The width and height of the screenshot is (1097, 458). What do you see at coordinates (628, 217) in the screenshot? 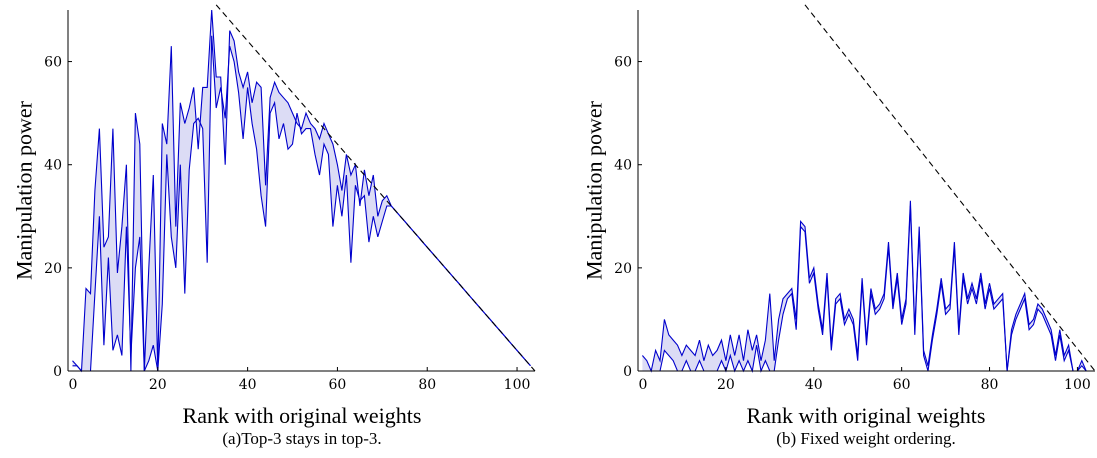
I see `y-ticks-b: 0 20 40 60` at bounding box center [628, 217].